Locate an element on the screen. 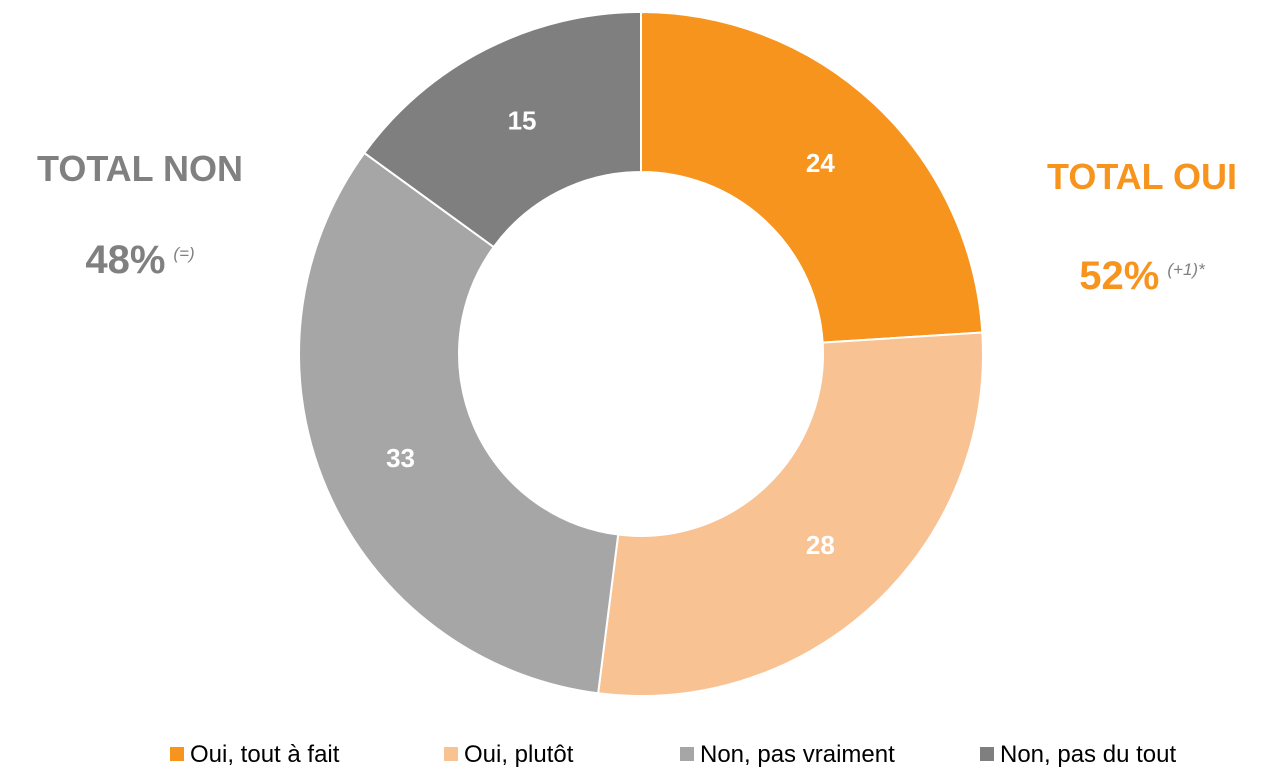 This screenshot has height=770, width=1274. data-label: 15 is located at coordinates (522, 121).